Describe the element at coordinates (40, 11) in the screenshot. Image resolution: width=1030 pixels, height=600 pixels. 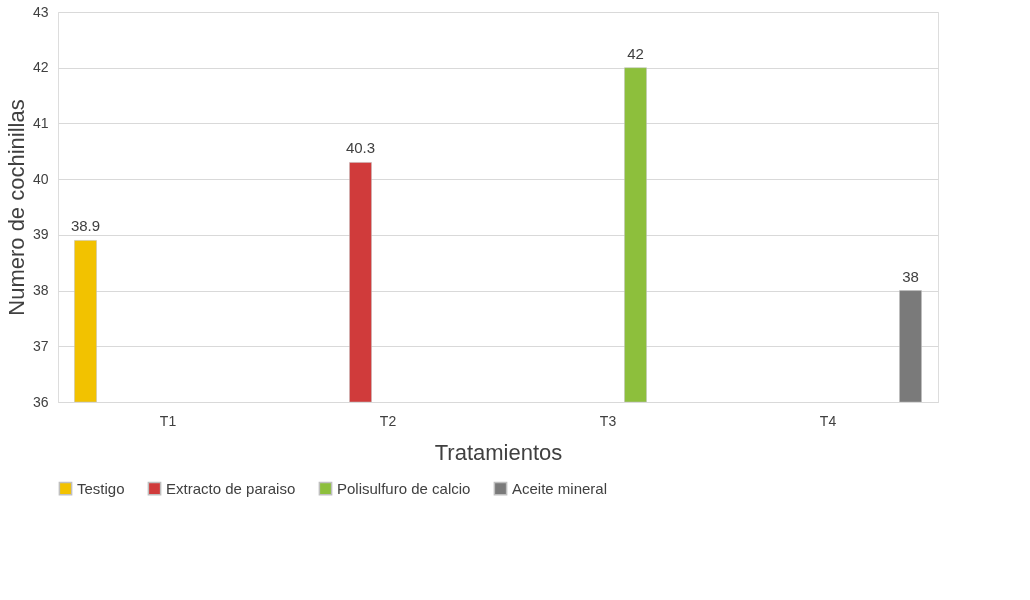
I see `y-tick-label: 43` at that location.